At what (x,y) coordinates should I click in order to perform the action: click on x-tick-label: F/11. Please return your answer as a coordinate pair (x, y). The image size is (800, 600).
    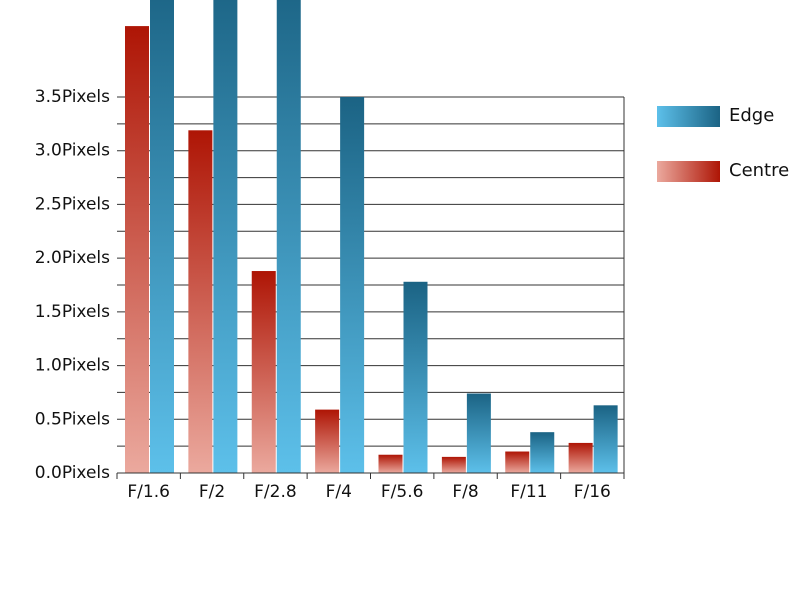
    Looking at the image, I should click on (528, 492).